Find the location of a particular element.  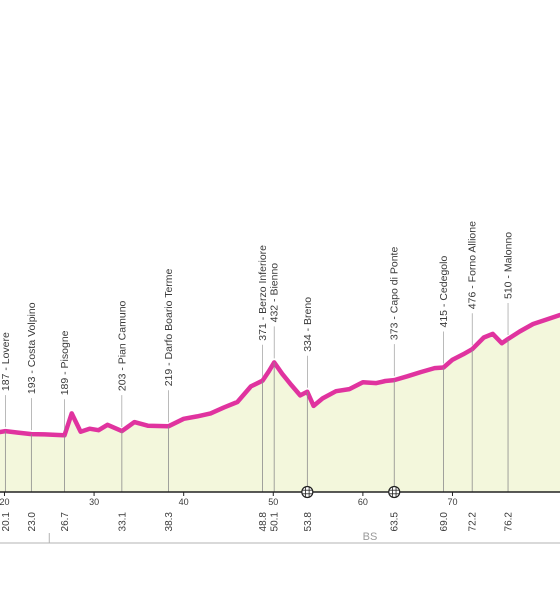

location-label: 476 - Forno Allione is located at coordinates (473, 265).